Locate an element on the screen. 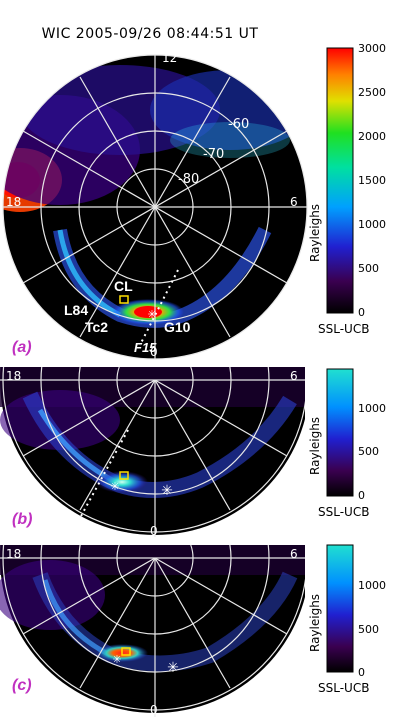  panel-c-g10-marker: ✳ is located at coordinates (173, 667).